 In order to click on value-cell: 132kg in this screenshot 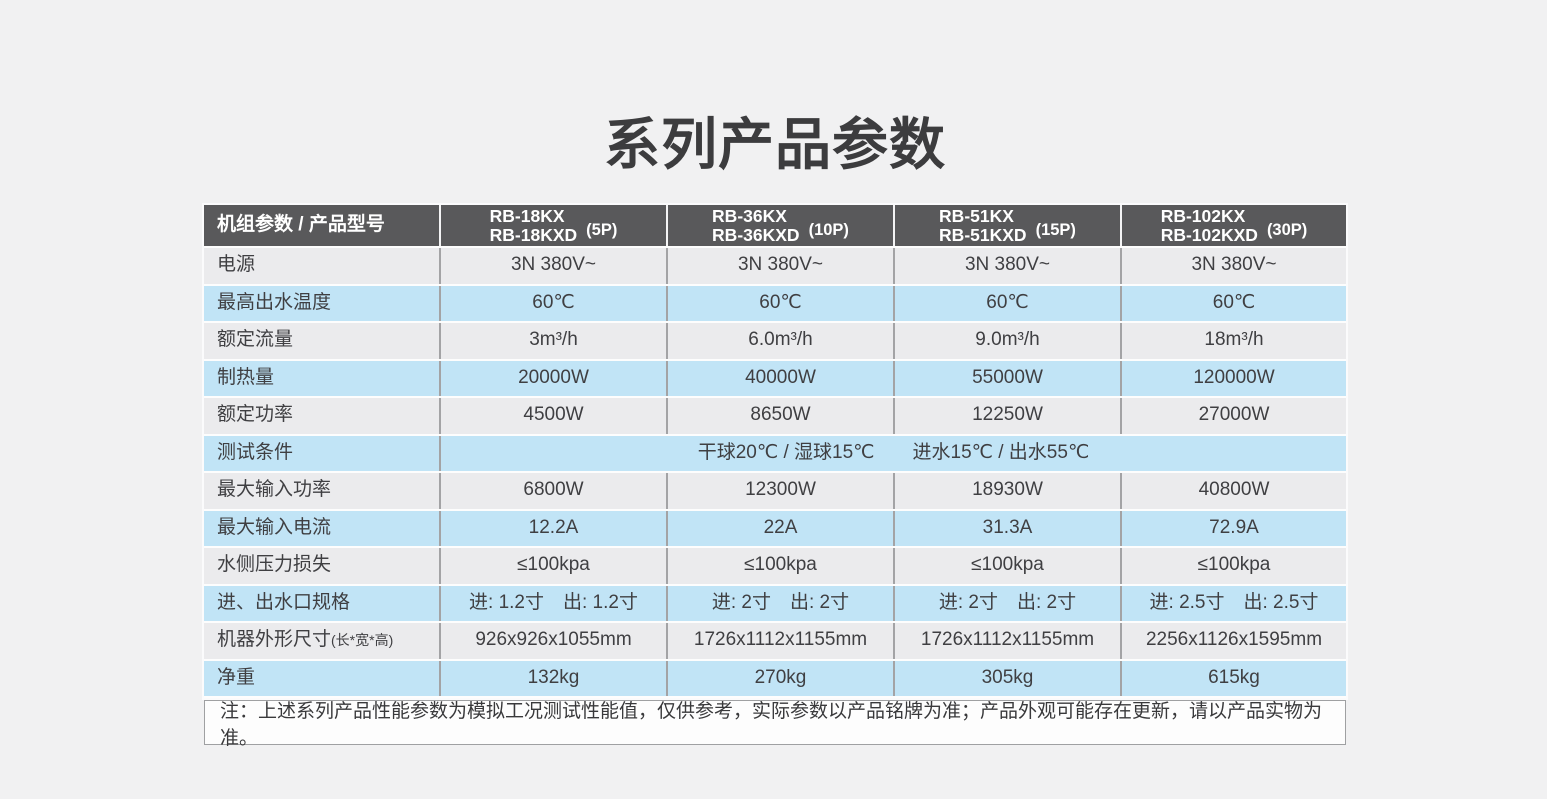, I will do `click(552, 678)`.